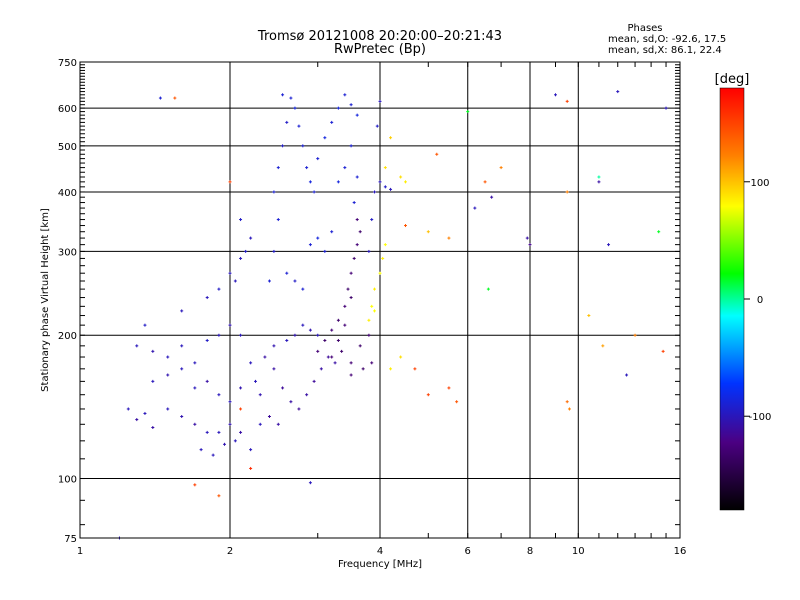 This screenshot has height=600, width=800. I want to click on y-tick-label: 400, so click(67, 193).